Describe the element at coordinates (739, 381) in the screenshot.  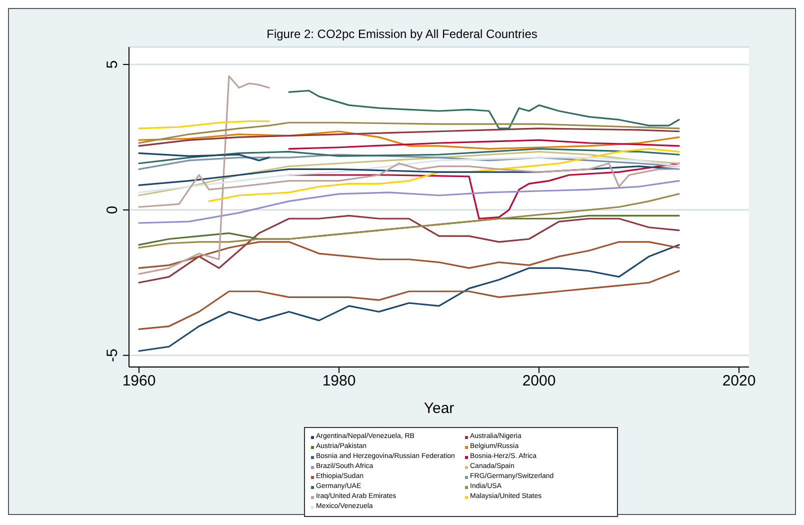
I see `x-tick-label: 2020` at that location.